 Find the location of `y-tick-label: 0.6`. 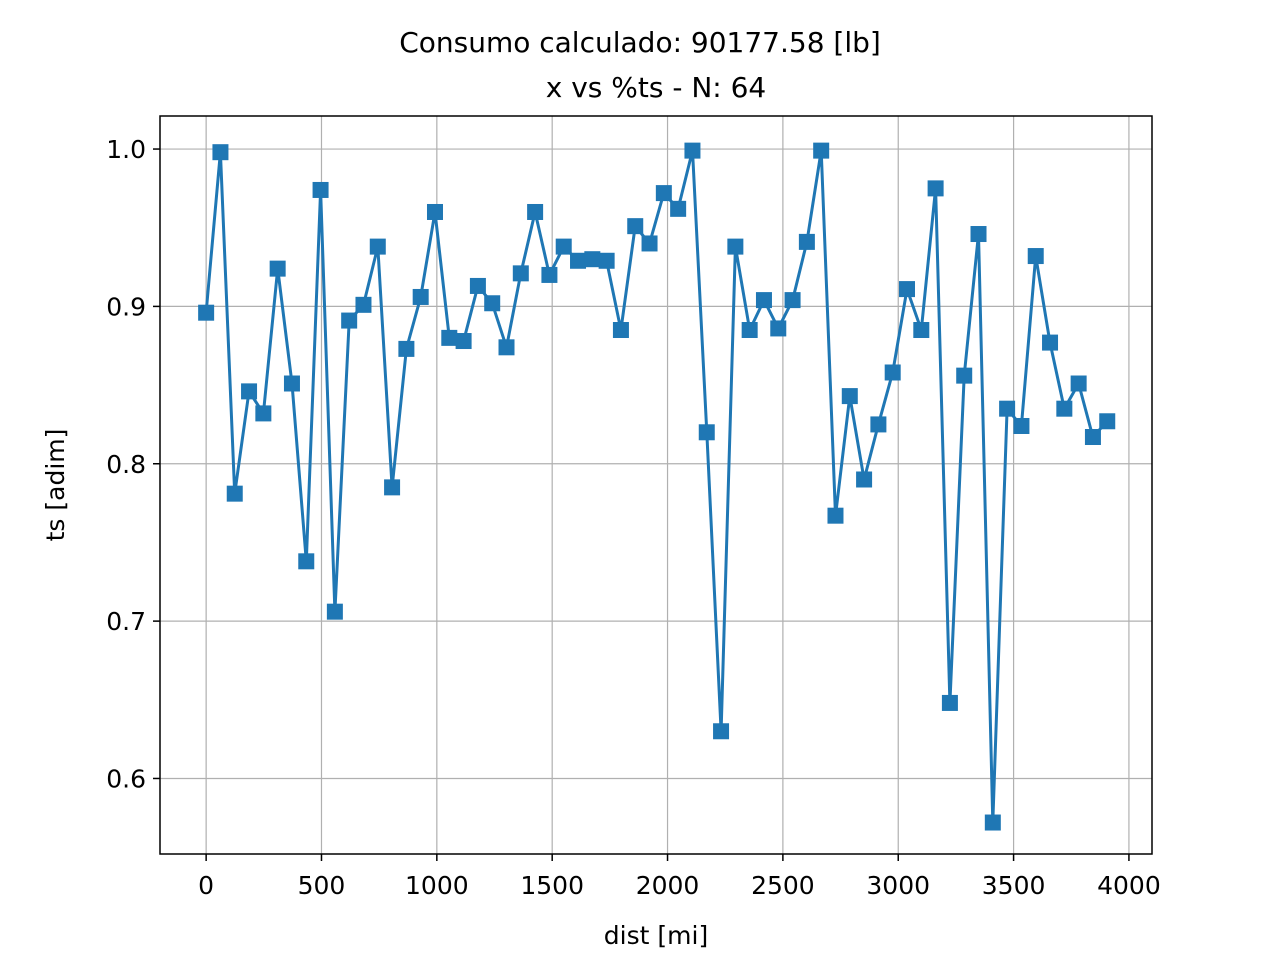

y-tick-label: 0.6 is located at coordinates (126, 778).